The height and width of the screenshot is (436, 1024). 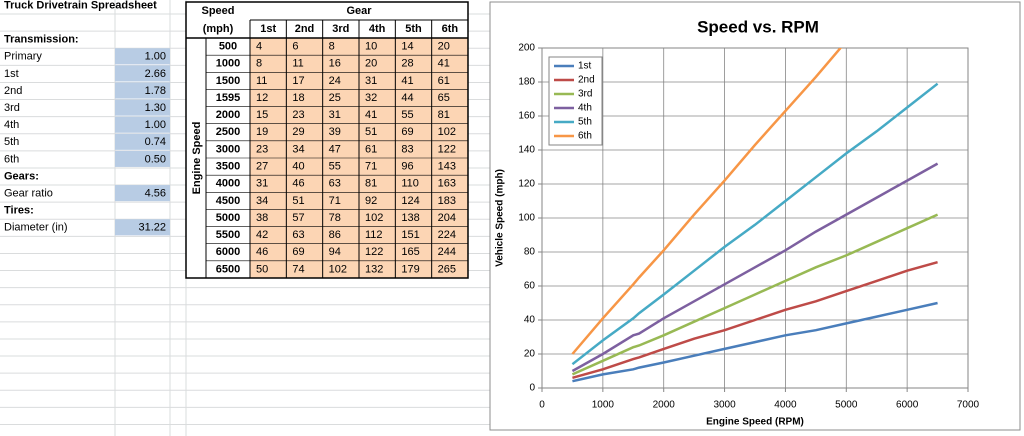 What do you see at coordinates (28, 194) in the screenshot?
I see `param-label: Gear ratio` at bounding box center [28, 194].